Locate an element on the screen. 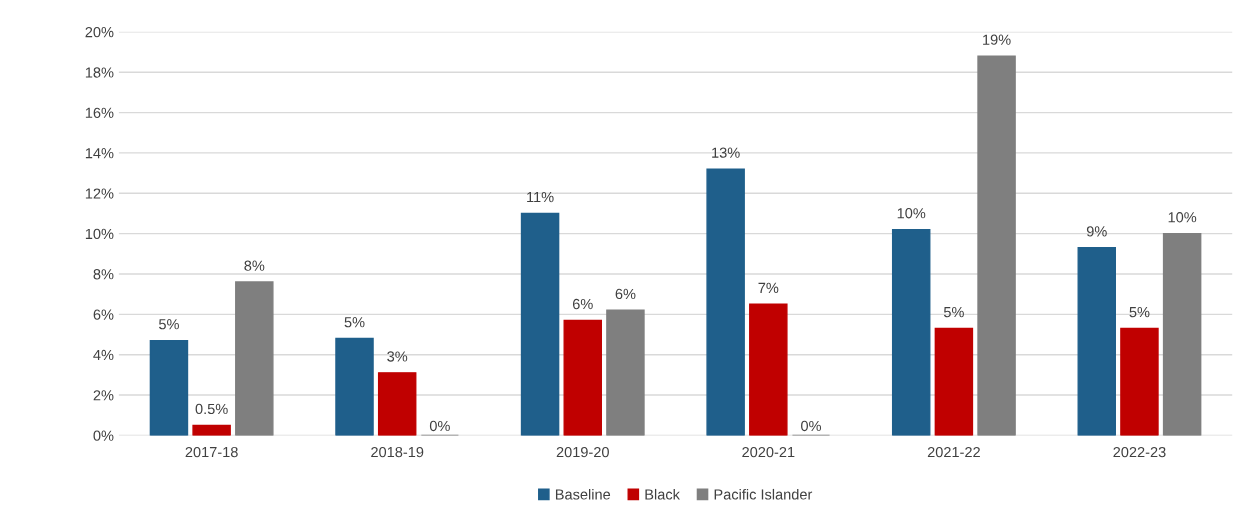 This screenshot has width=1251, height=531. data-label: 3% is located at coordinates (397, 356).